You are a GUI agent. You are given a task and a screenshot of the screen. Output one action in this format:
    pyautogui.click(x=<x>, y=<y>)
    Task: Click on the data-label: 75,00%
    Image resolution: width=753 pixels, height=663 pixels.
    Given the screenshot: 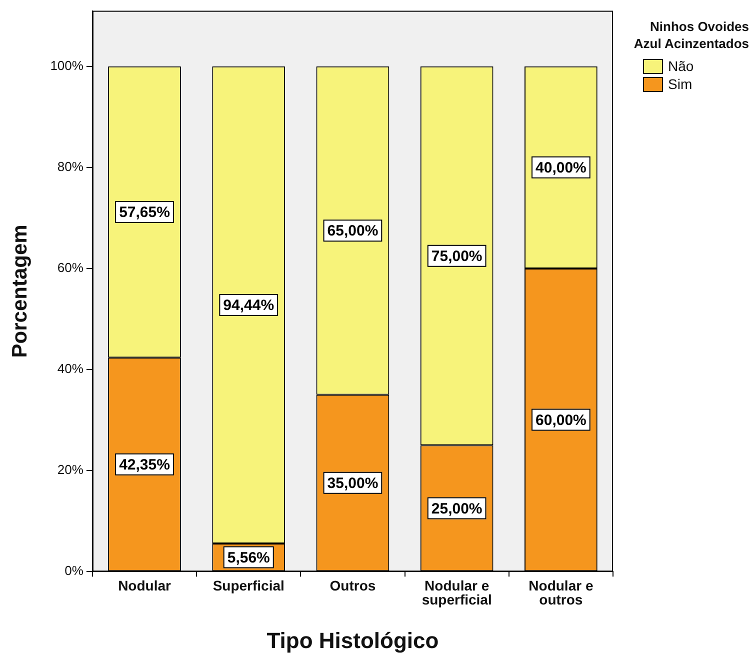 What is the action you would take?
    pyautogui.click(x=456, y=256)
    